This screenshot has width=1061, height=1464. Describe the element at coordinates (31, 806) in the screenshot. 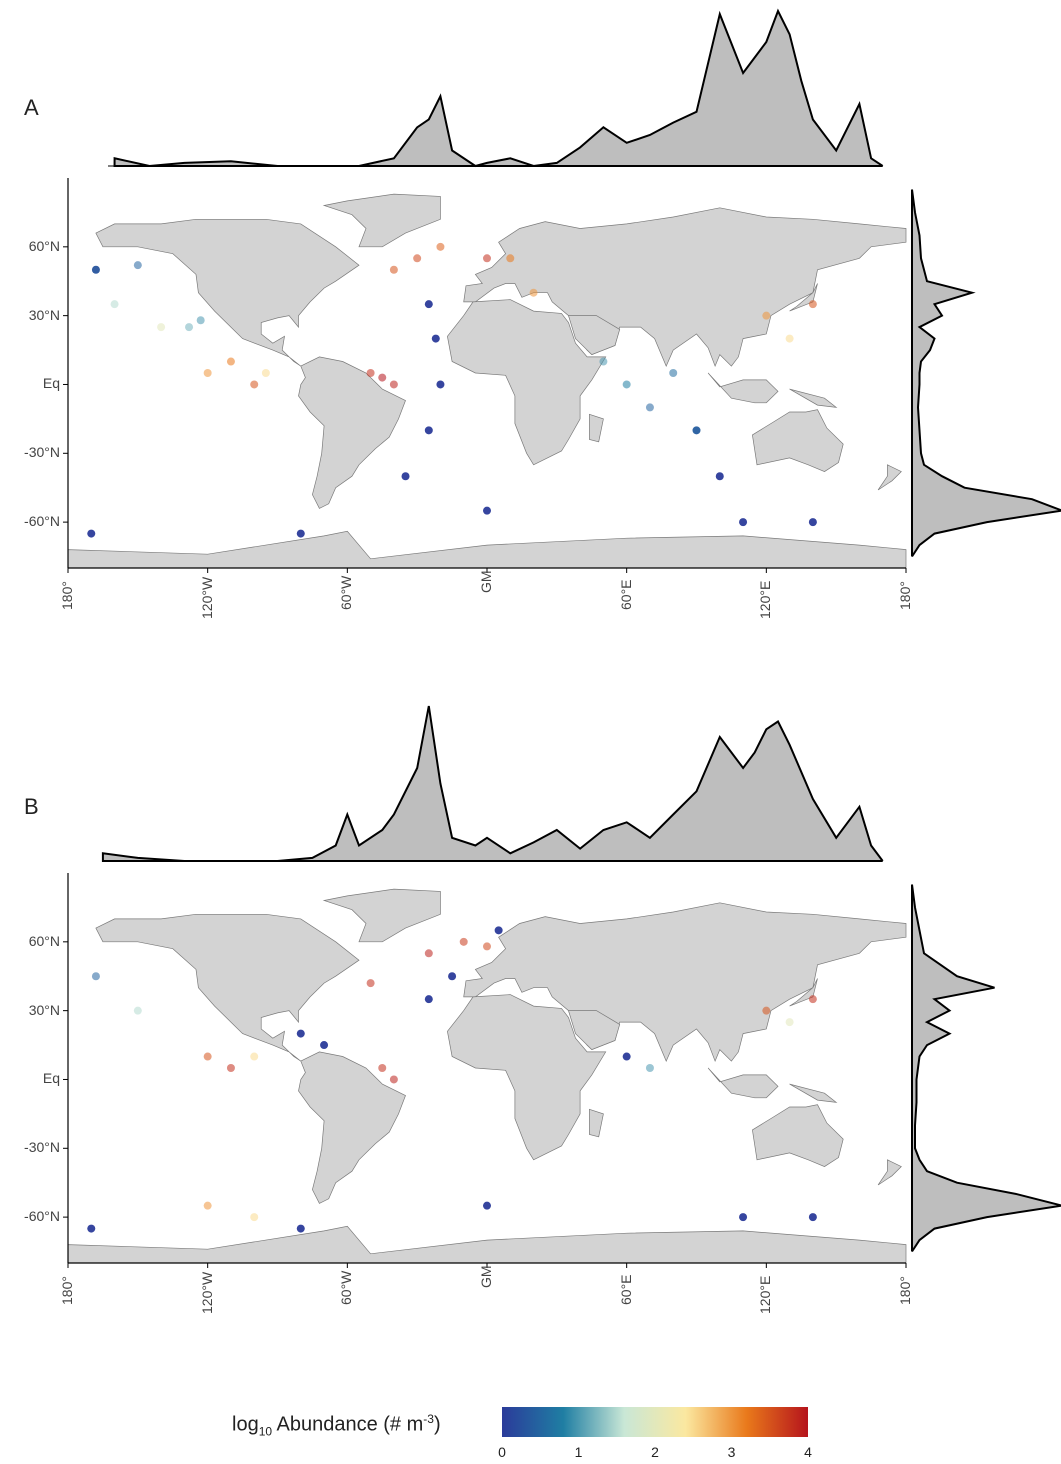

I see `panel-b-label: B` at that location.